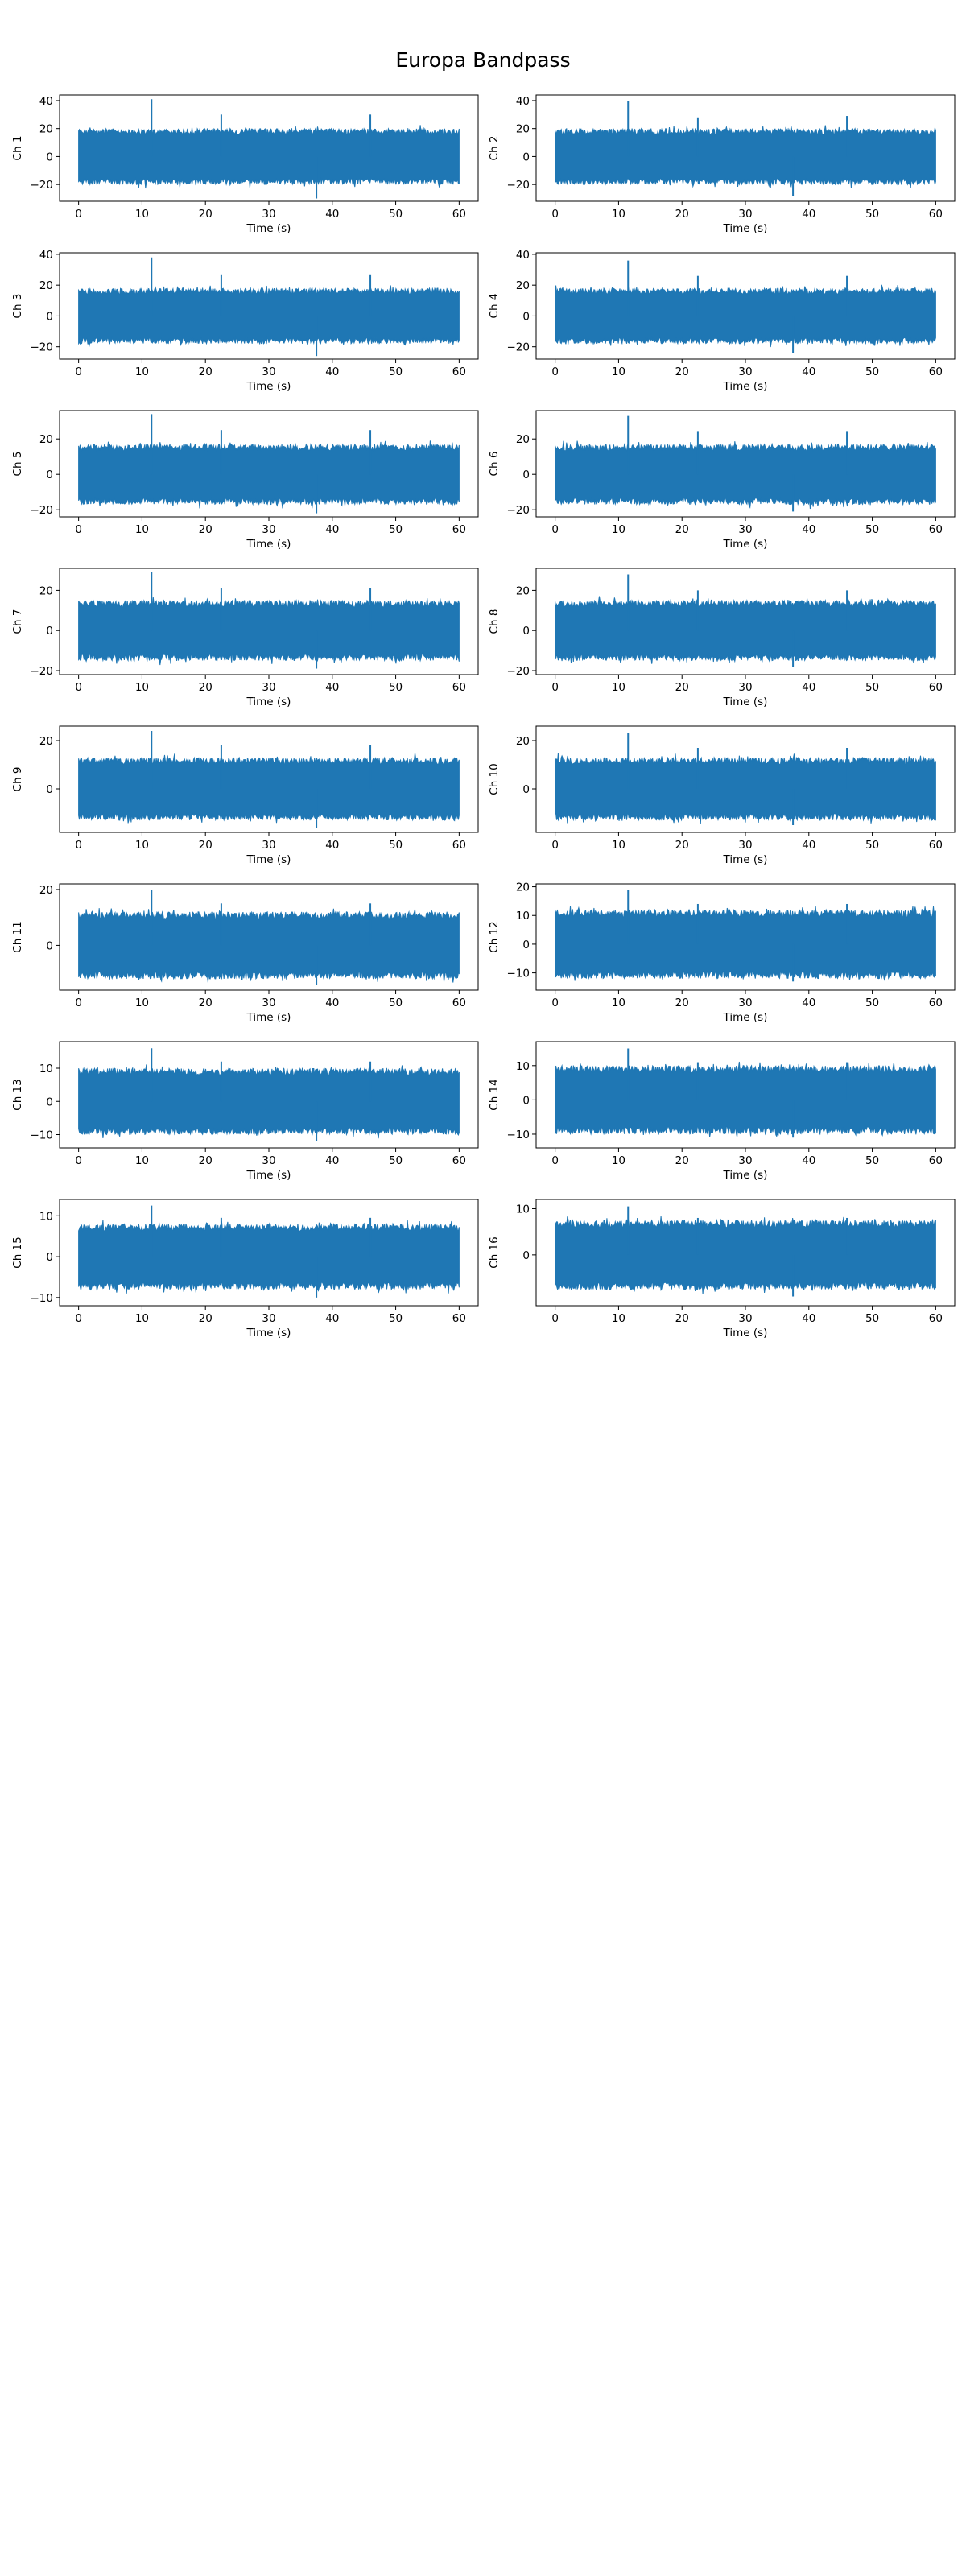 The height and width of the screenshot is (2576, 966). I want to click on subplot-ch-13: 0 10 20 30 40 50 60 −10 0 10 Time (s) Ch 13, so click(245, 1111).